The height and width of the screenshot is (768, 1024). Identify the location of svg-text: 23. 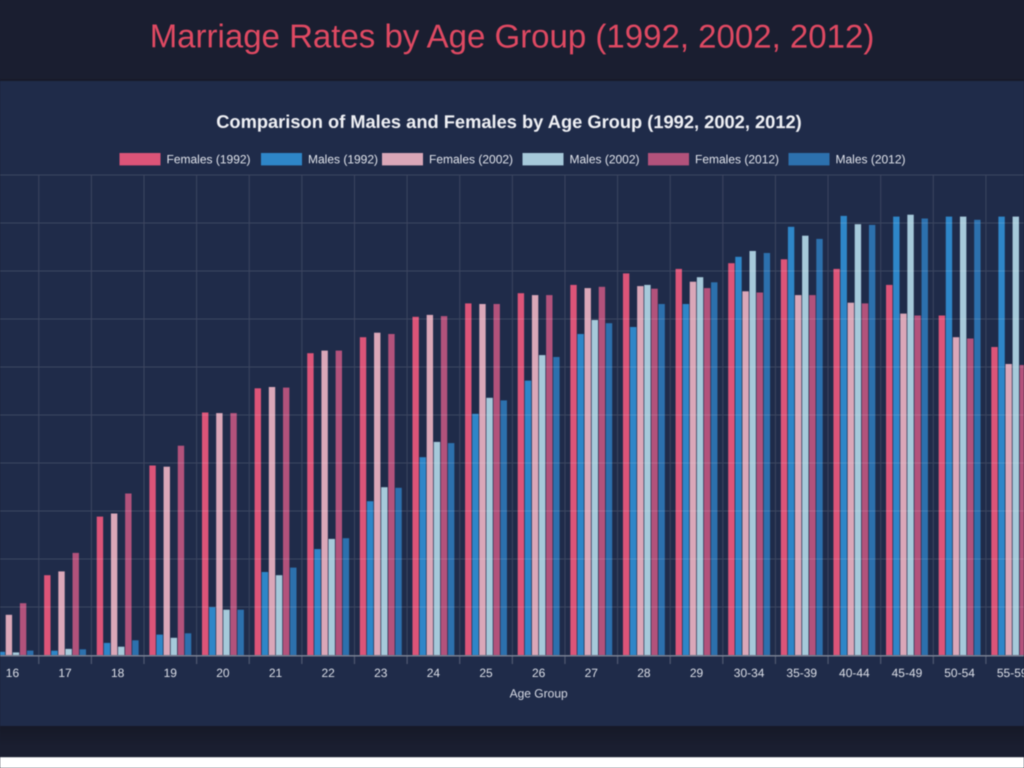
(381, 673).